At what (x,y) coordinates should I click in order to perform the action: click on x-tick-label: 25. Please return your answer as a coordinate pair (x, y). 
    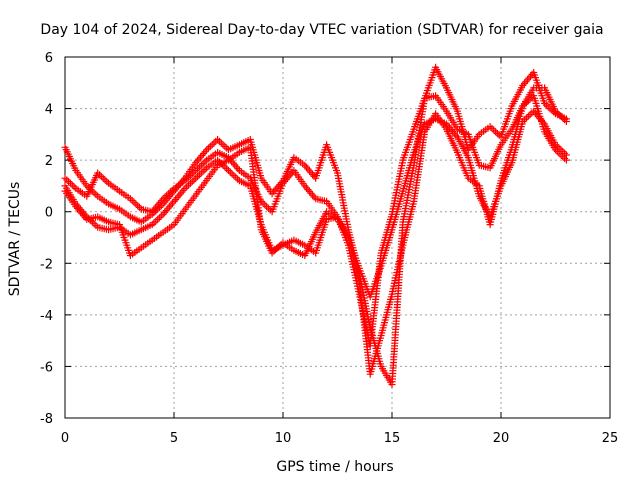
    Looking at the image, I should click on (610, 438).